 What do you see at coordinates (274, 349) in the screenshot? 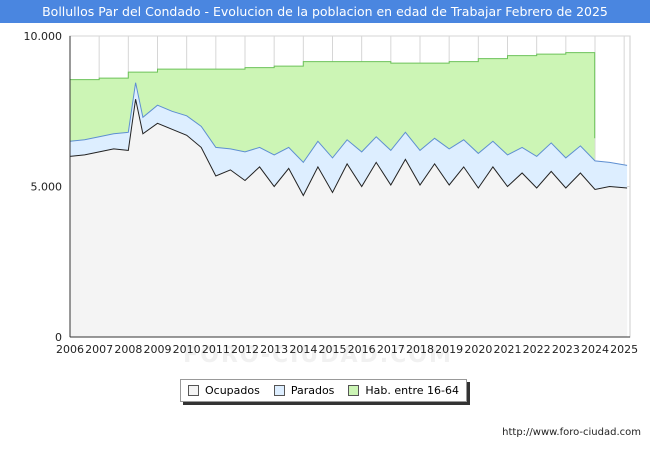
I see `x-tick-label: 2013` at bounding box center [274, 349].